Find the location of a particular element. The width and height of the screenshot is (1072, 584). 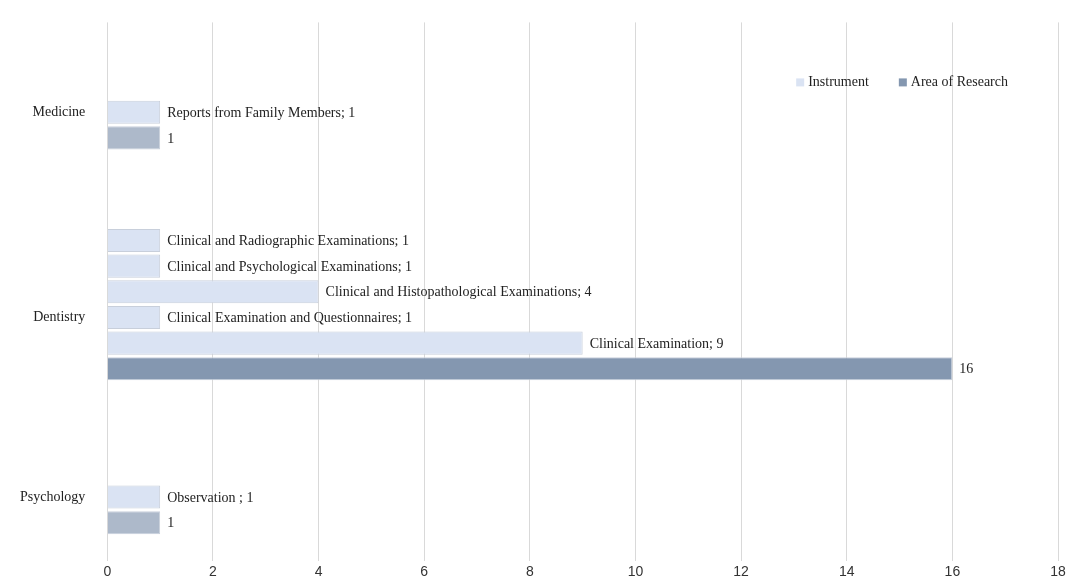

x-tick-label: 14 is located at coordinates (846, 571).